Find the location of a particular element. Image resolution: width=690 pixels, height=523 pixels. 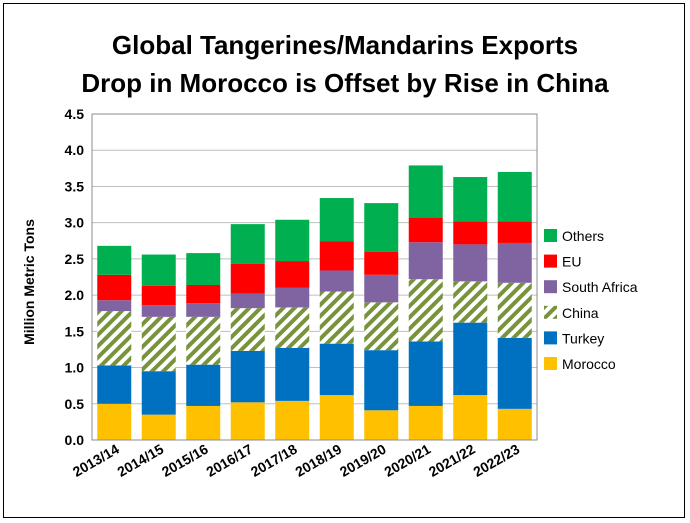

y-tick-label: 0.5 is located at coordinates (75, 404).